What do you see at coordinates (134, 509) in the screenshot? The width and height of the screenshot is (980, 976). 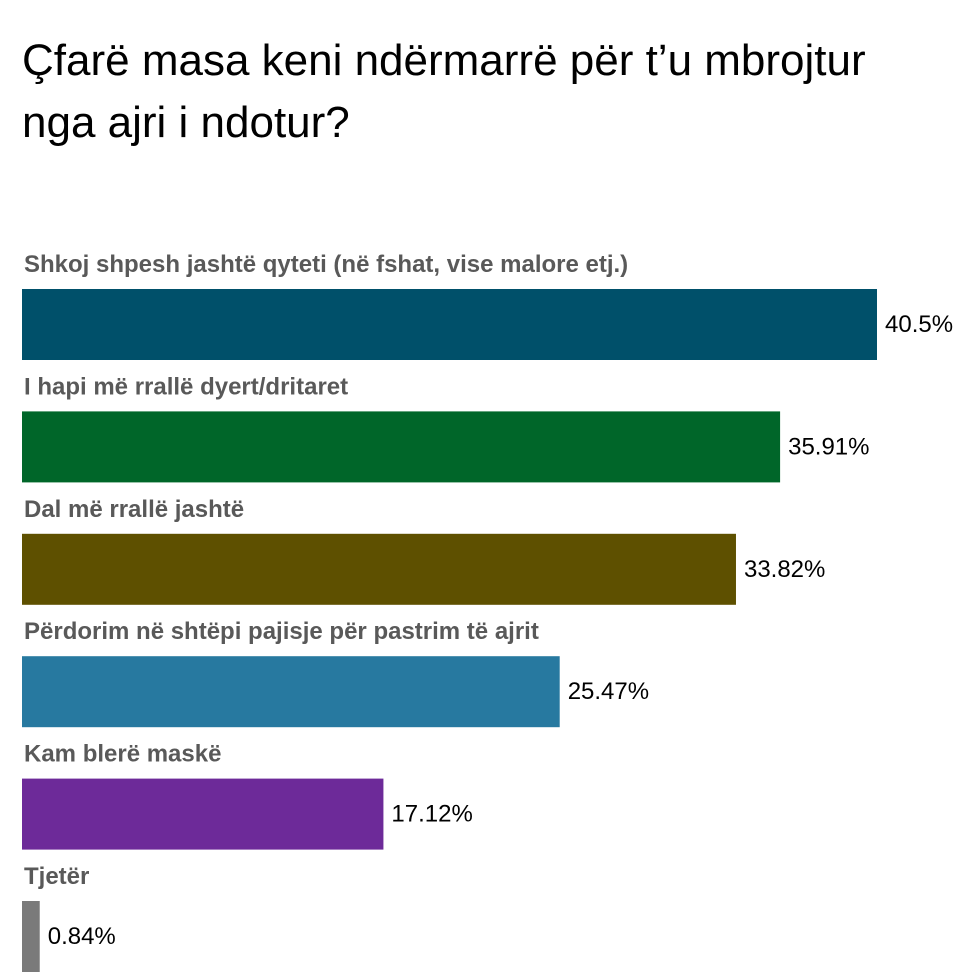 I see `category-label: Dal më rrallë jashtë` at bounding box center [134, 509].